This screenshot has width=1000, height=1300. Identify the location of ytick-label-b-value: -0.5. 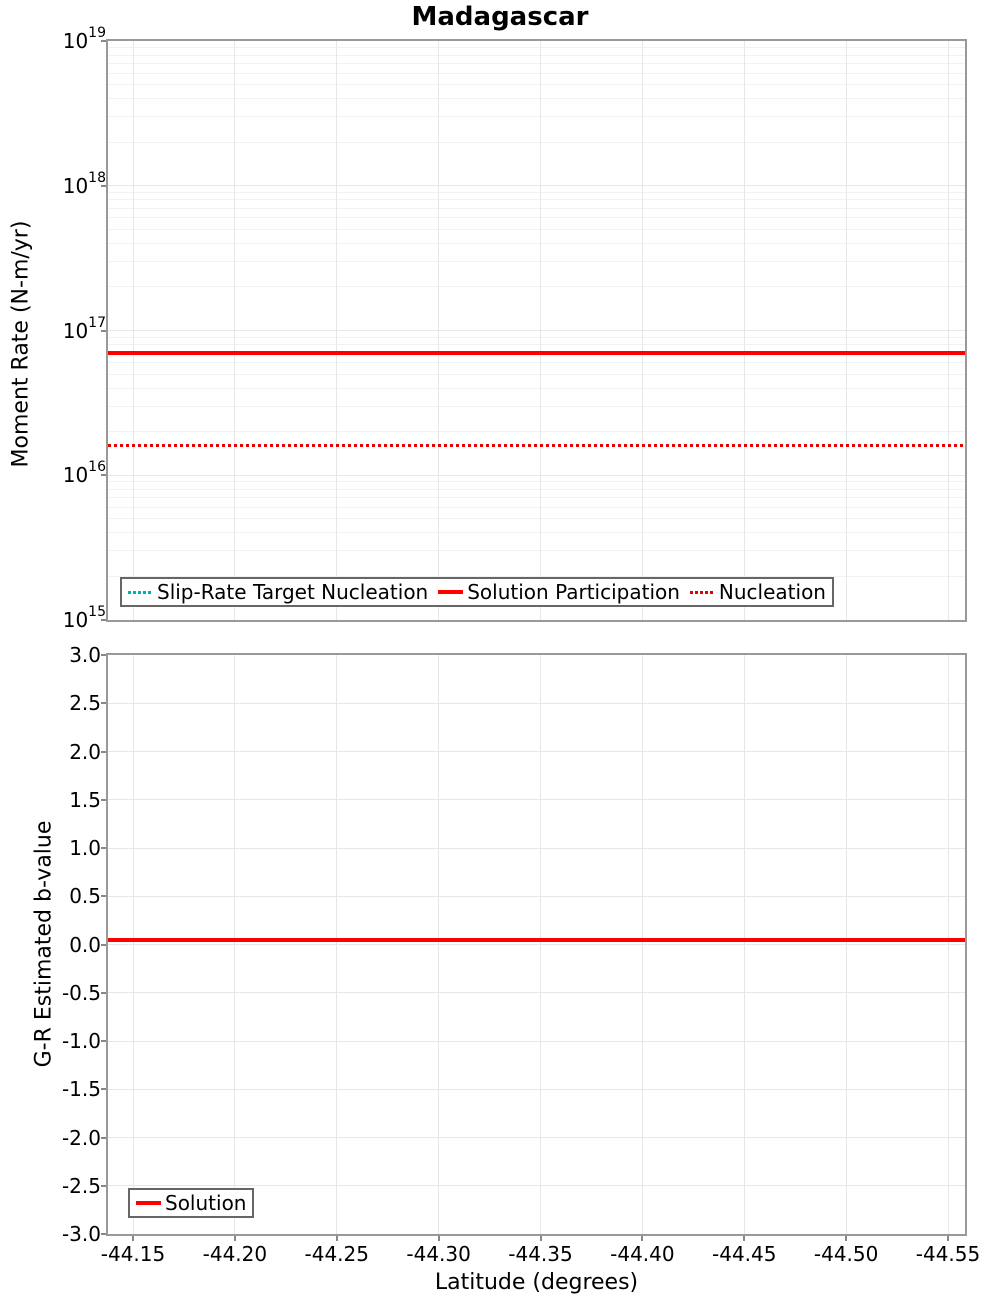
(81, 992).